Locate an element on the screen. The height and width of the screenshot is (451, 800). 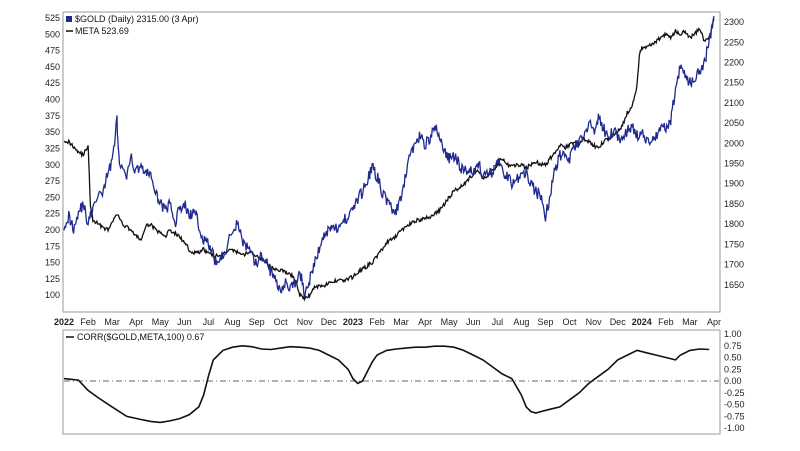
correlation-line is located at coordinates (386, 384).